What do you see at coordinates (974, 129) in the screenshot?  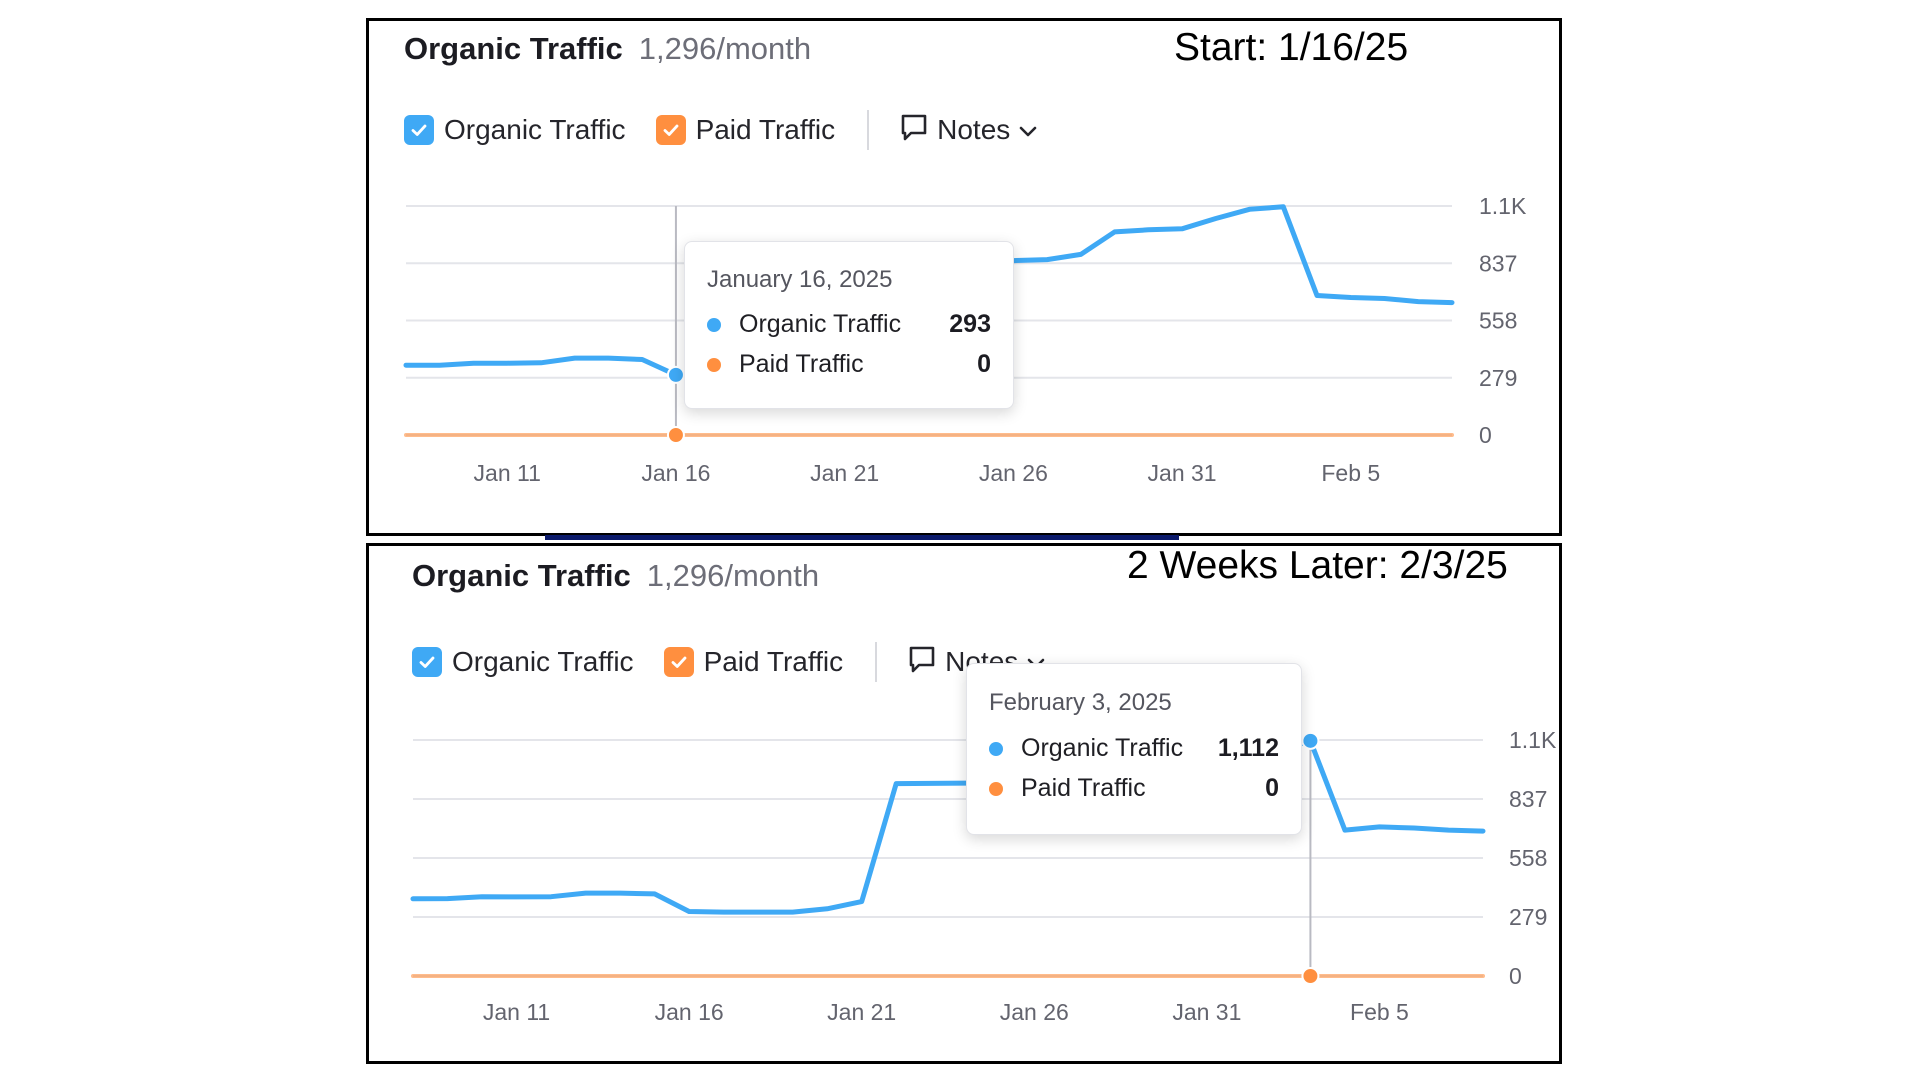 I see `notes-label: Notes` at bounding box center [974, 129].